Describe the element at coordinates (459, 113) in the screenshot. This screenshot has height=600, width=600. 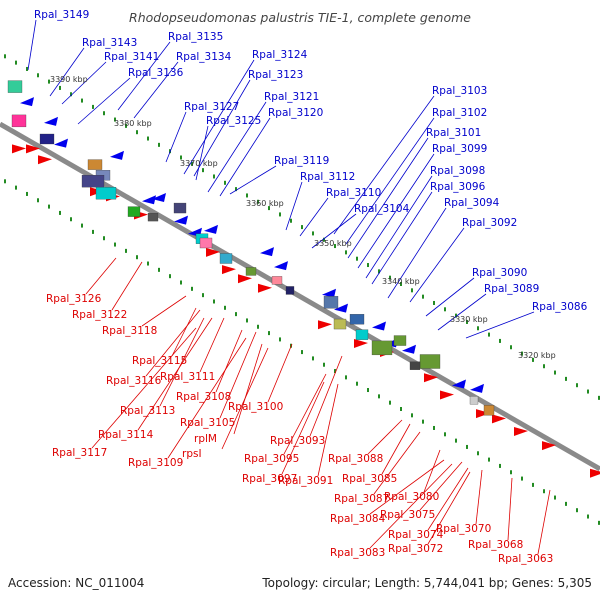
I see `forward-gene-label: Rpal_3102` at that location.